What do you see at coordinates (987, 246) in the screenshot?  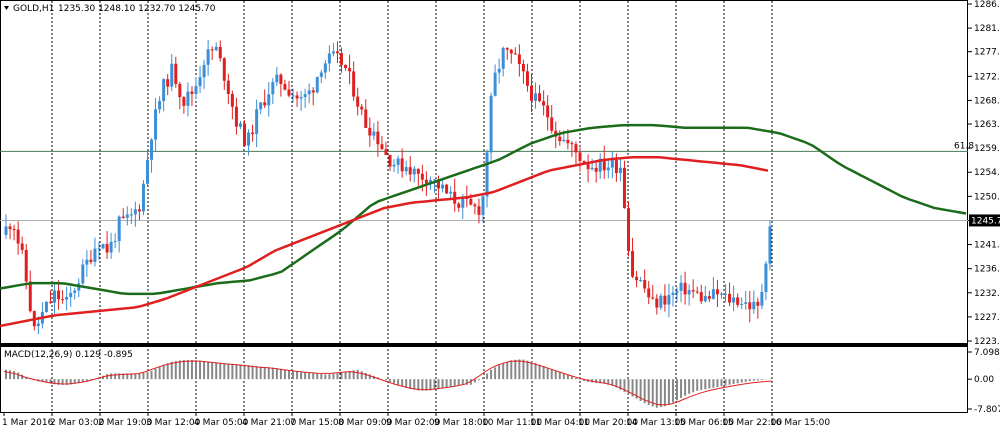 I see `price-tick-label: 1241.20` at bounding box center [987, 246].